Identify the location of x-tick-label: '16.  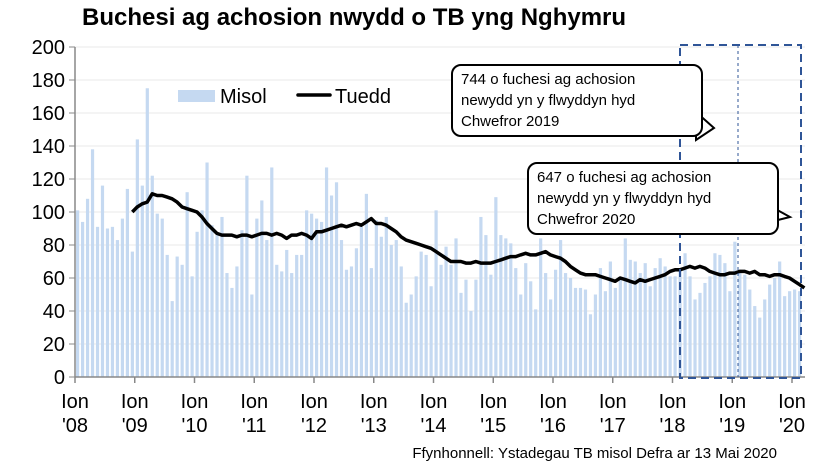
(553, 426).